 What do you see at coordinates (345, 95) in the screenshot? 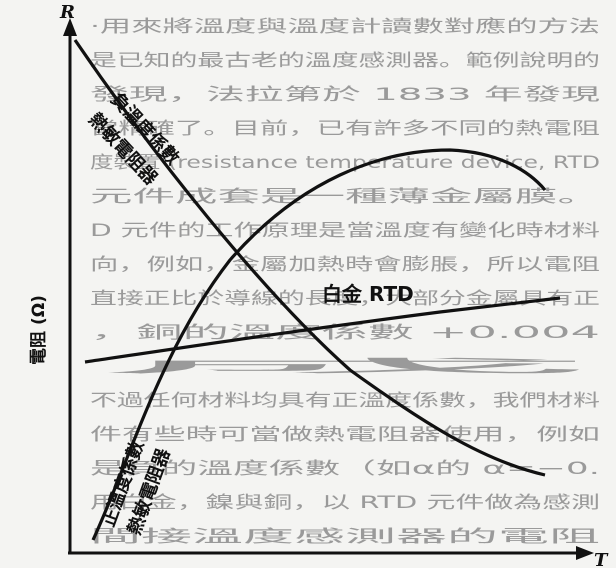
I see `background-text-line: 發現，法拉第於 1833 年發現` at bounding box center [345, 95].